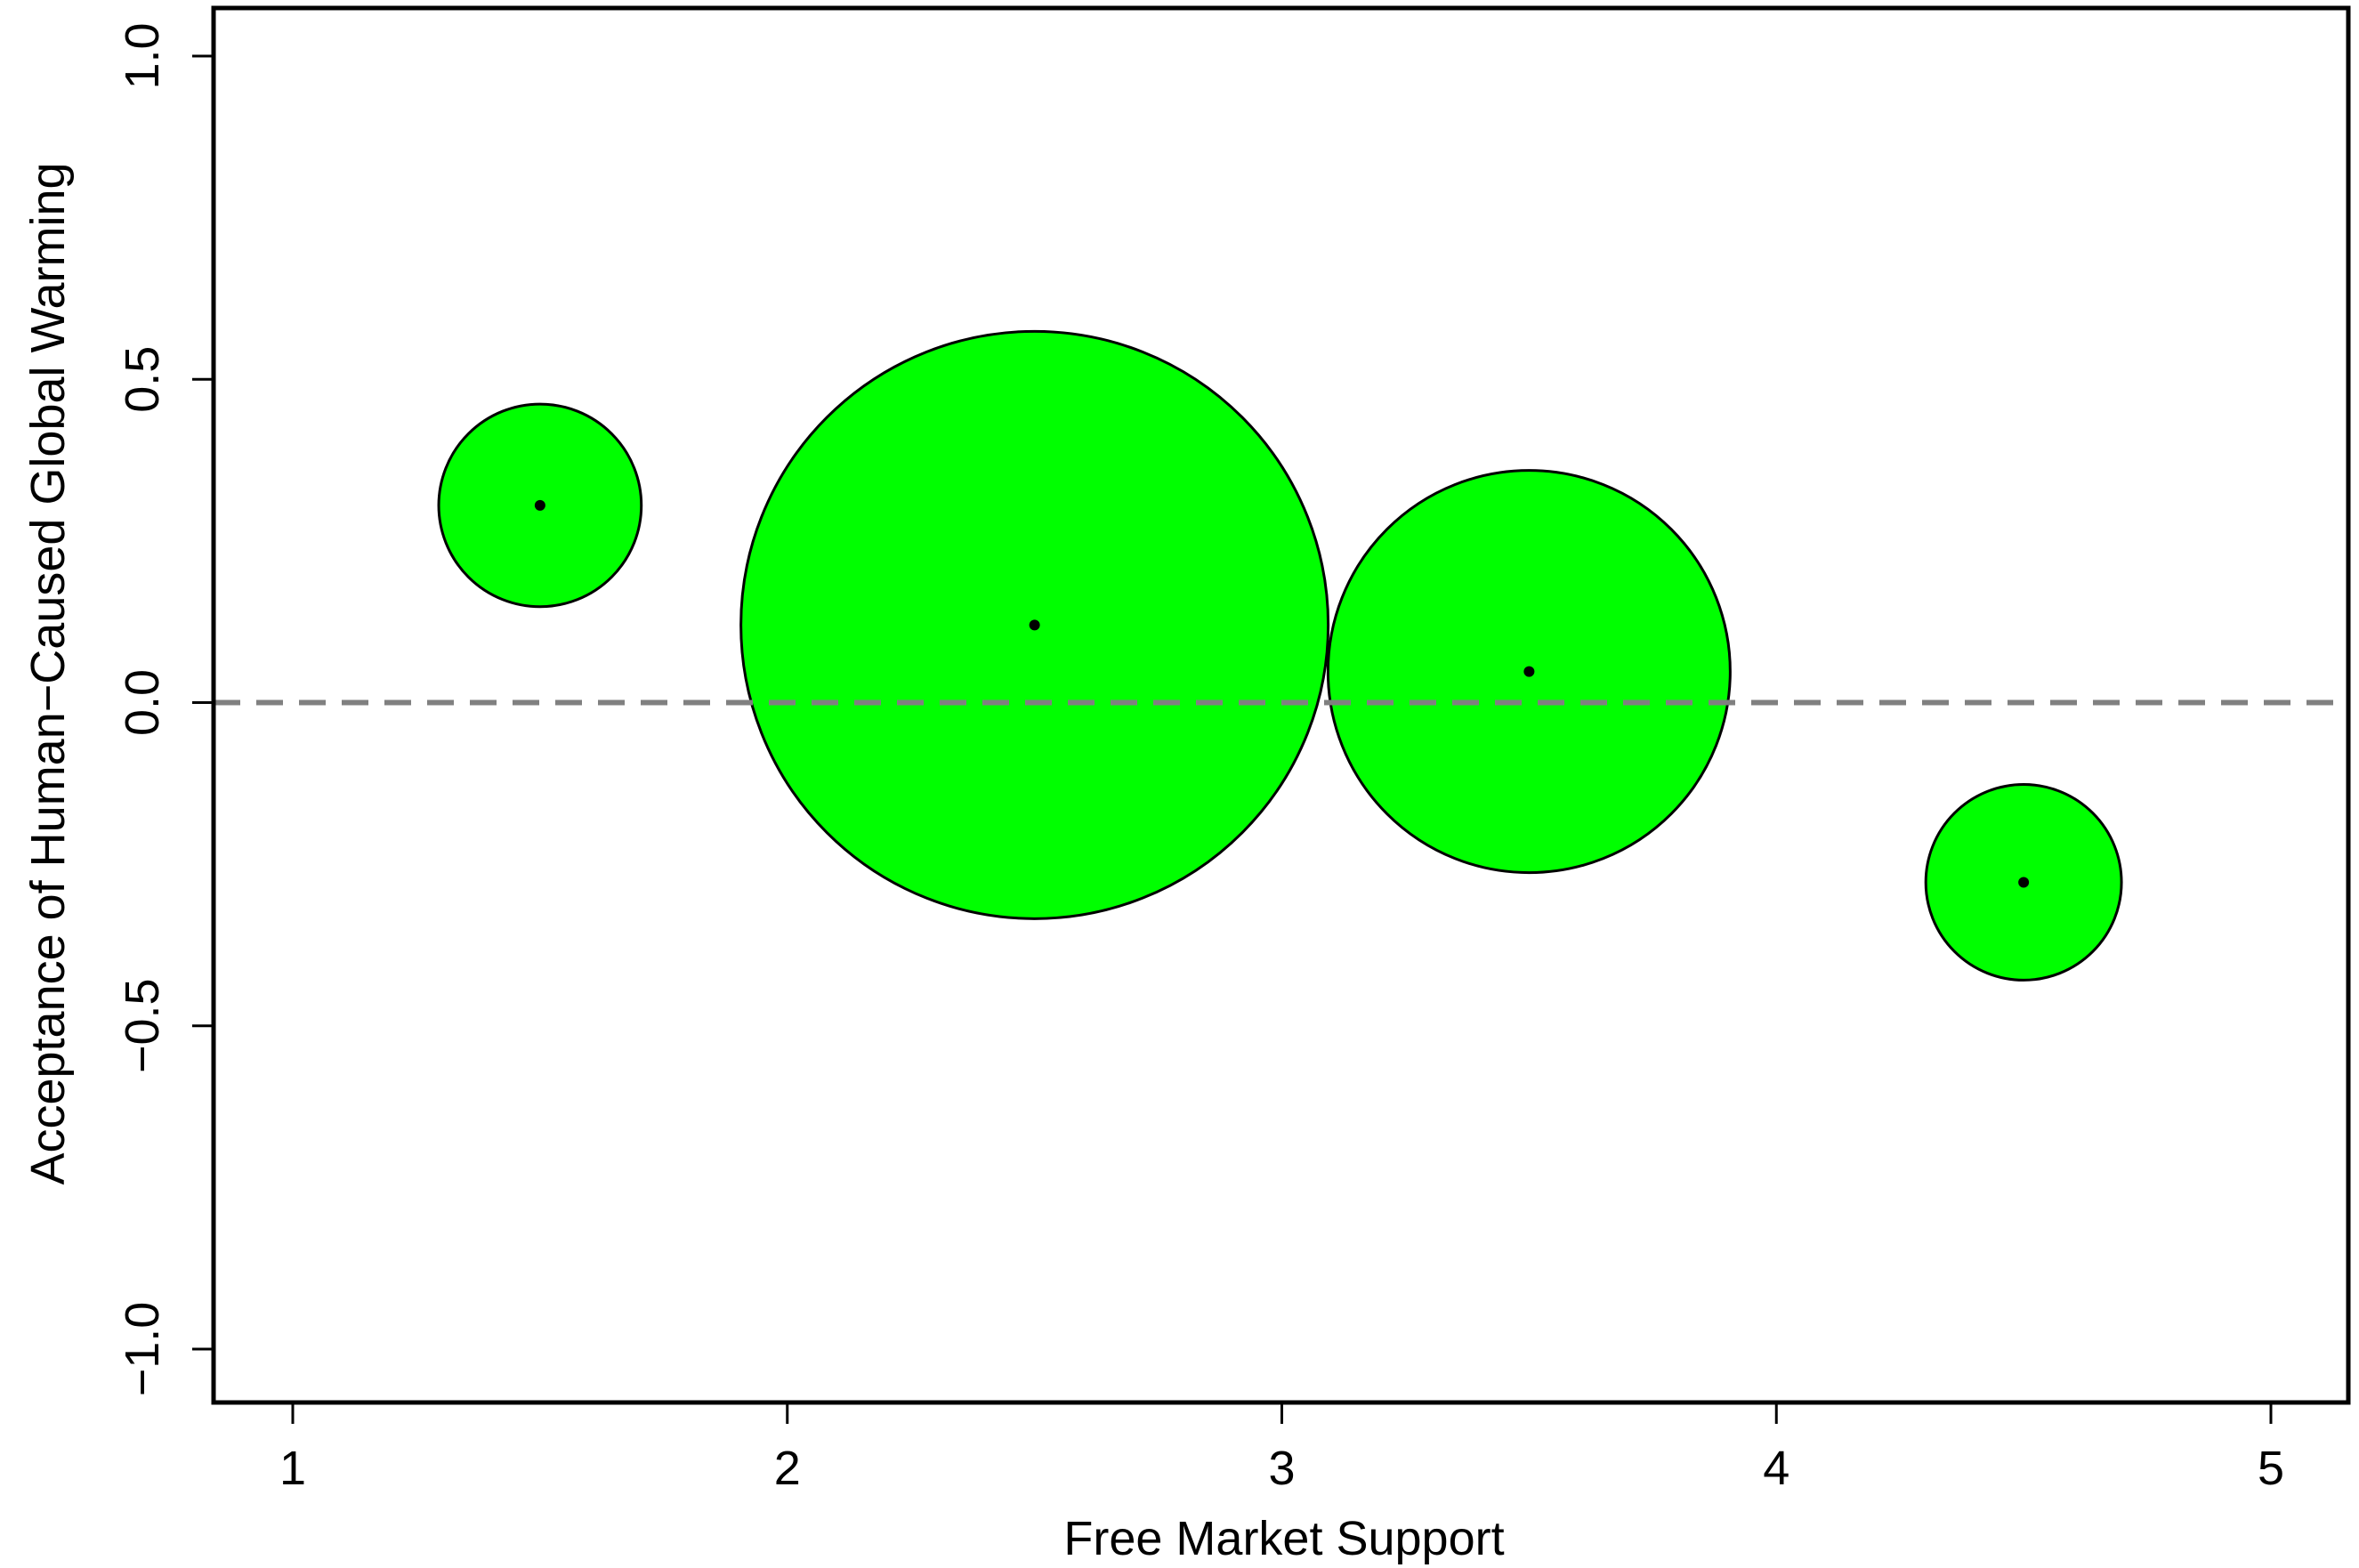 The height and width of the screenshot is (1568, 2359). Describe the element at coordinates (1283, 1538) in the screenshot. I see `x-axis-title: Free Market Support` at that location.